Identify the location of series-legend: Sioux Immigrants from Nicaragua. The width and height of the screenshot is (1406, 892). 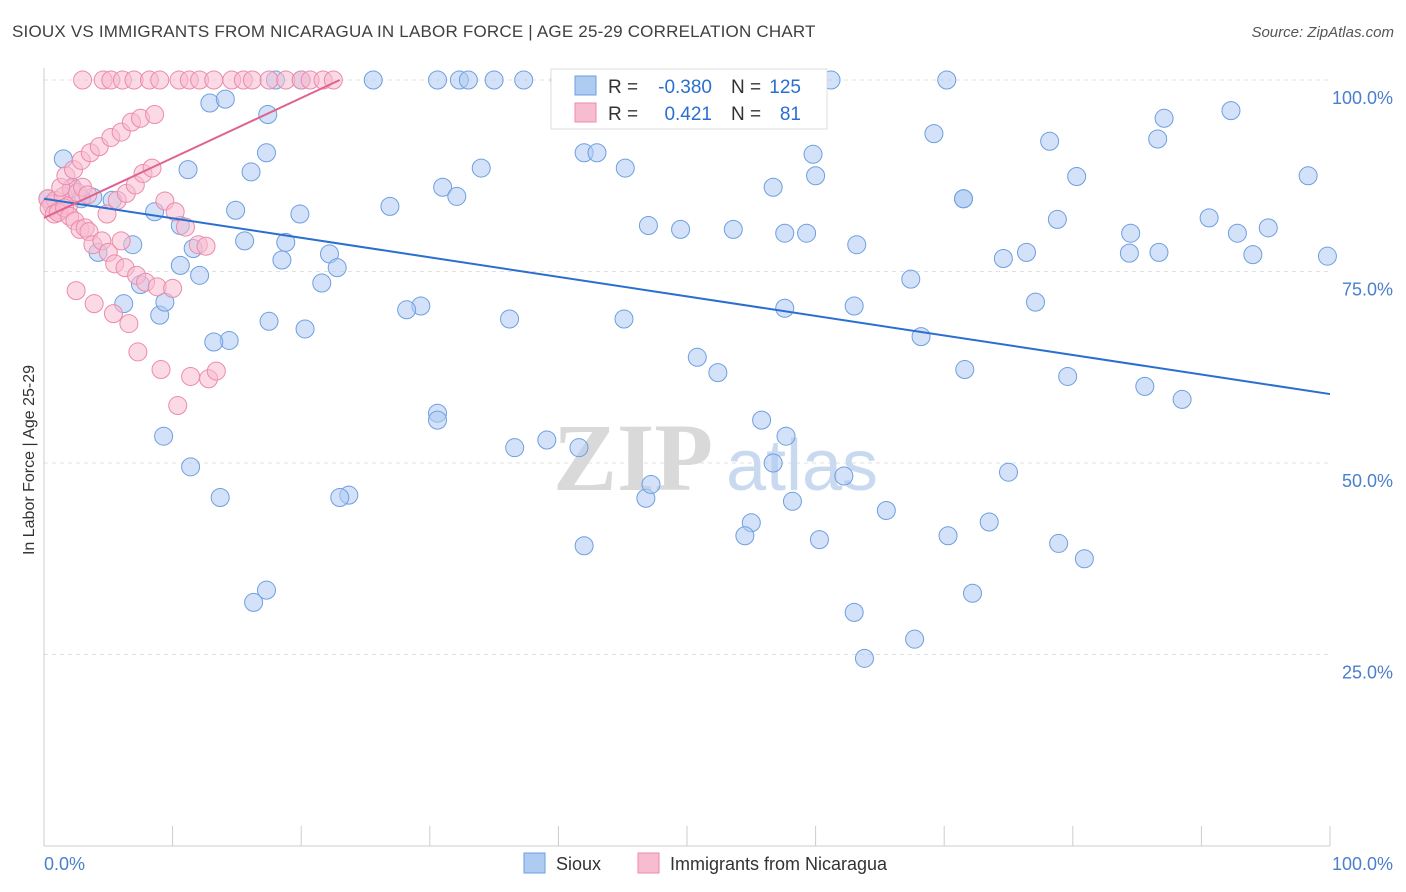
(705, 863).